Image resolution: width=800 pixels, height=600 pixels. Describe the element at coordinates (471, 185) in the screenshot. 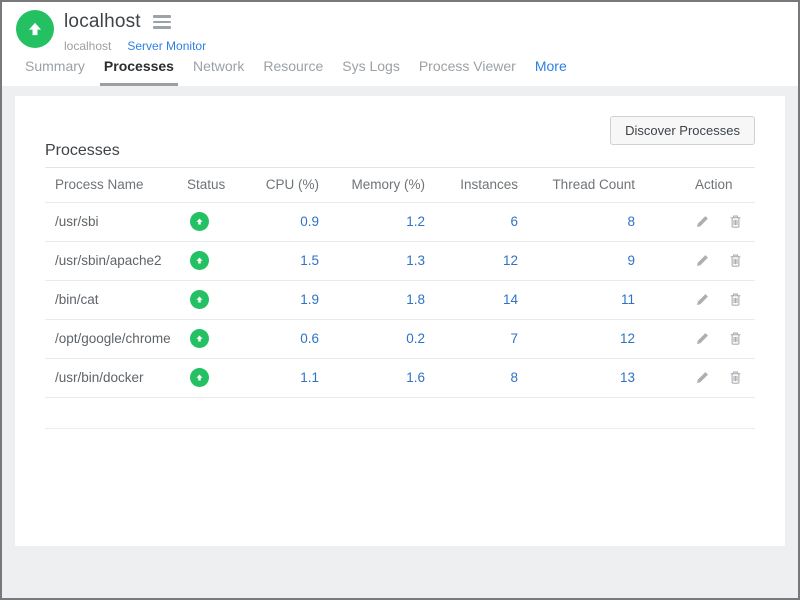

I see `col-instances: Instances` at that location.